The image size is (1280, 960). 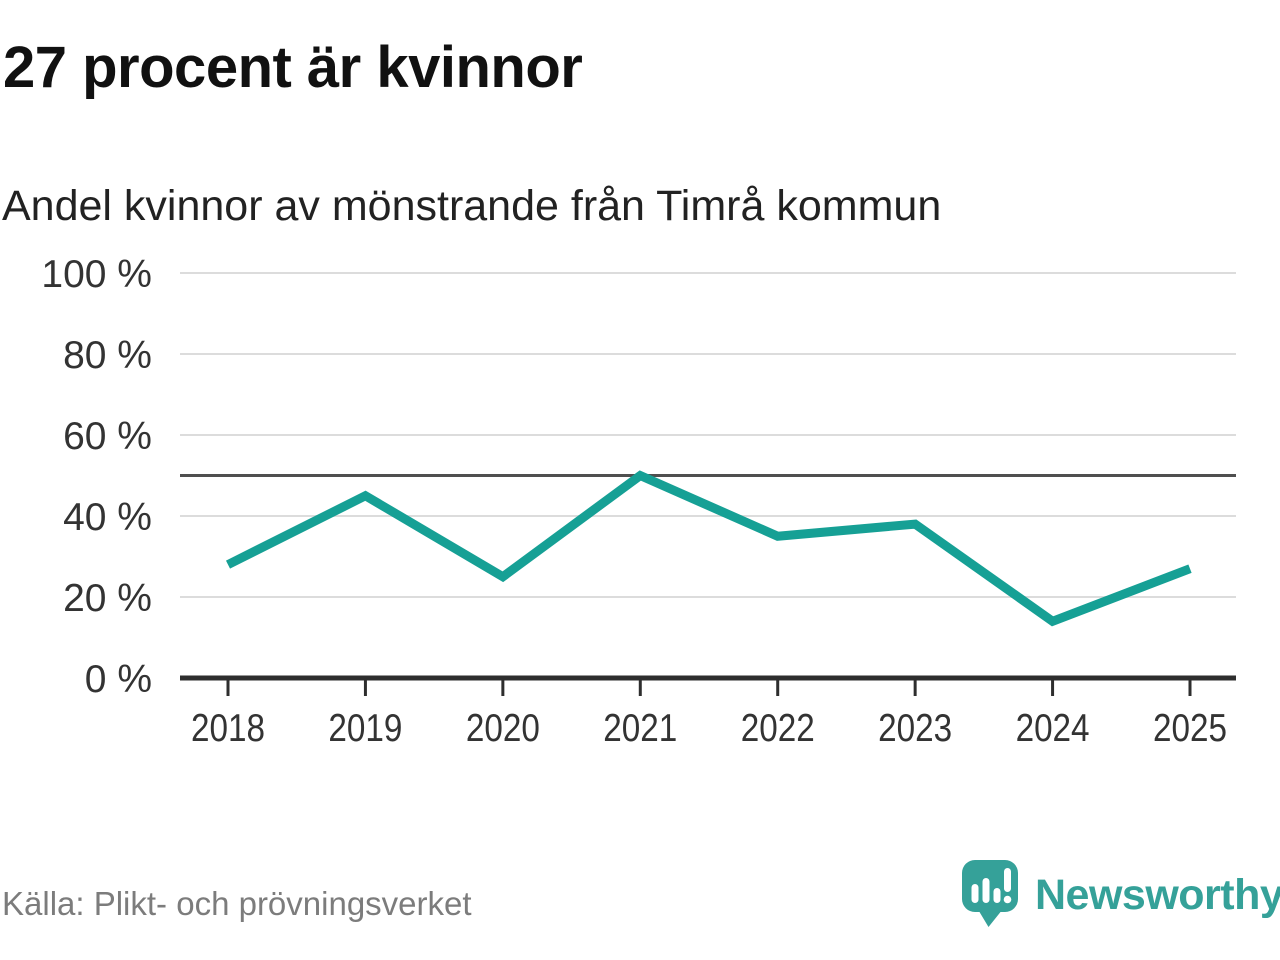 I want to click on y-tick-label: 0 %, so click(x=118, y=679).